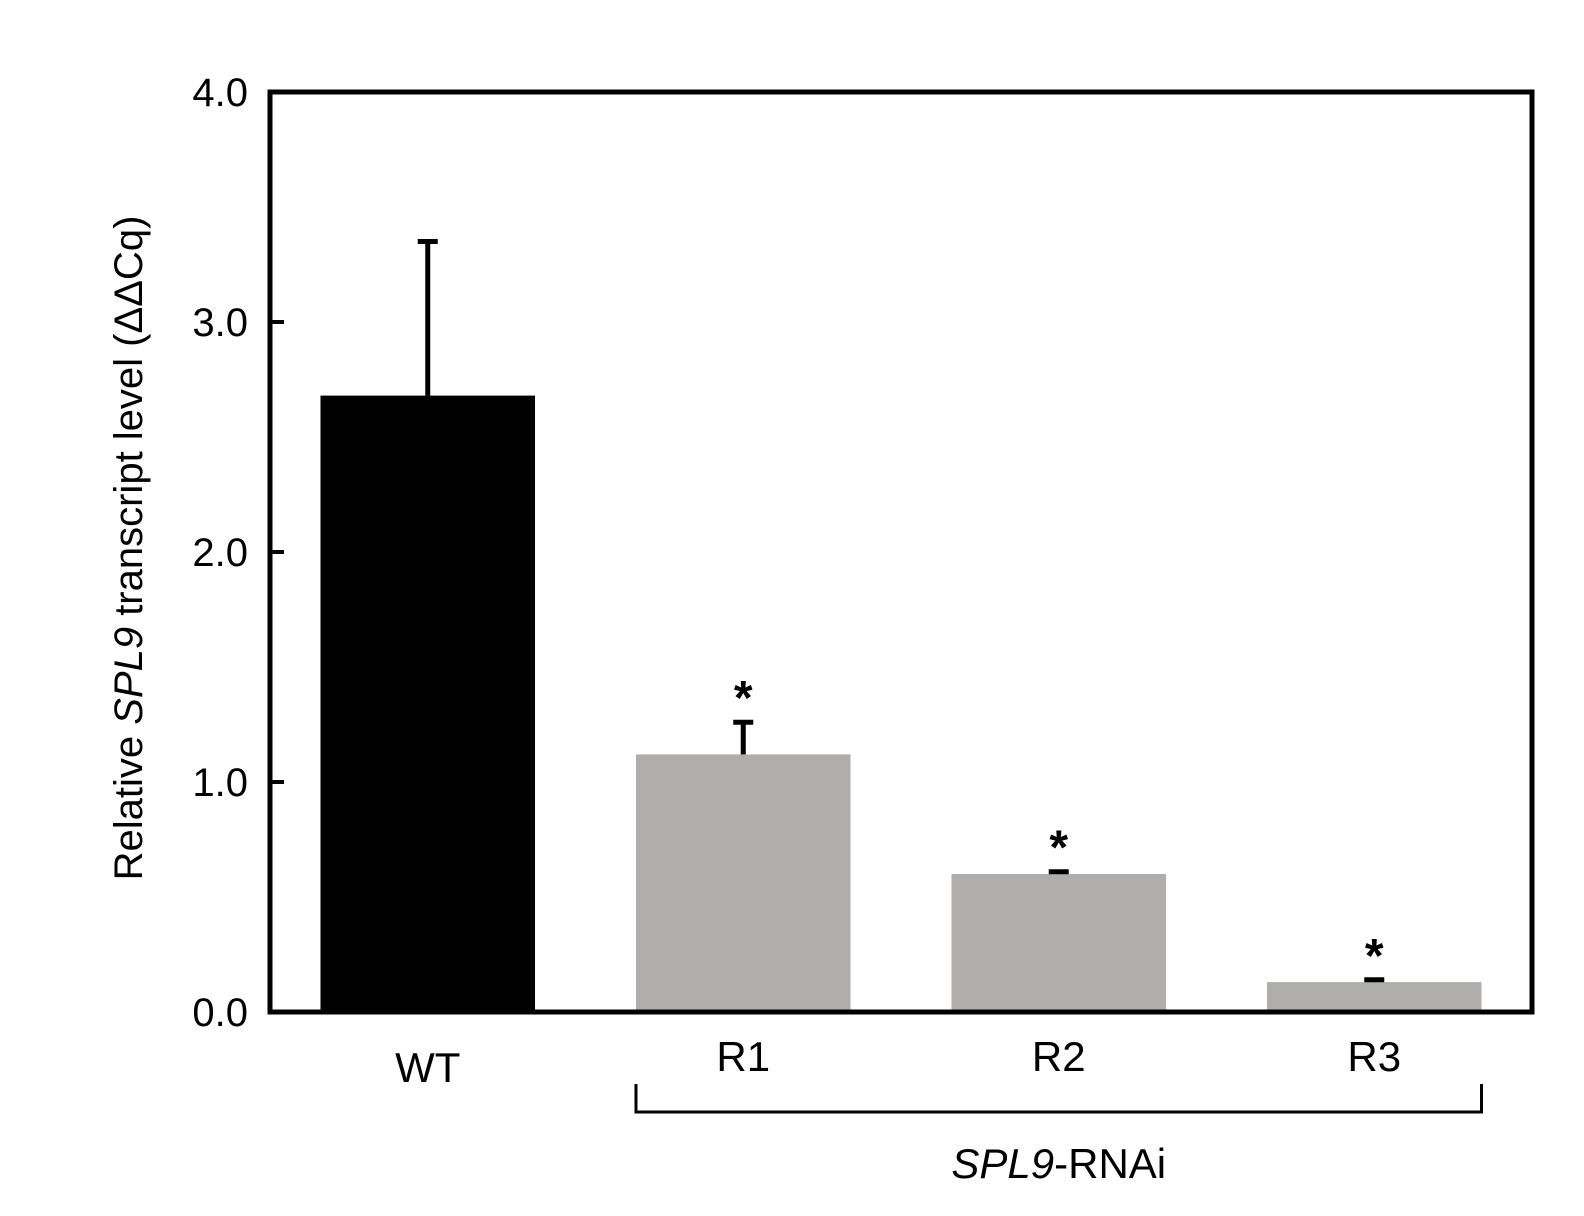  What do you see at coordinates (1374, 997) in the screenshot?
I see `bar-r3` at bounding box center [1374, 997].